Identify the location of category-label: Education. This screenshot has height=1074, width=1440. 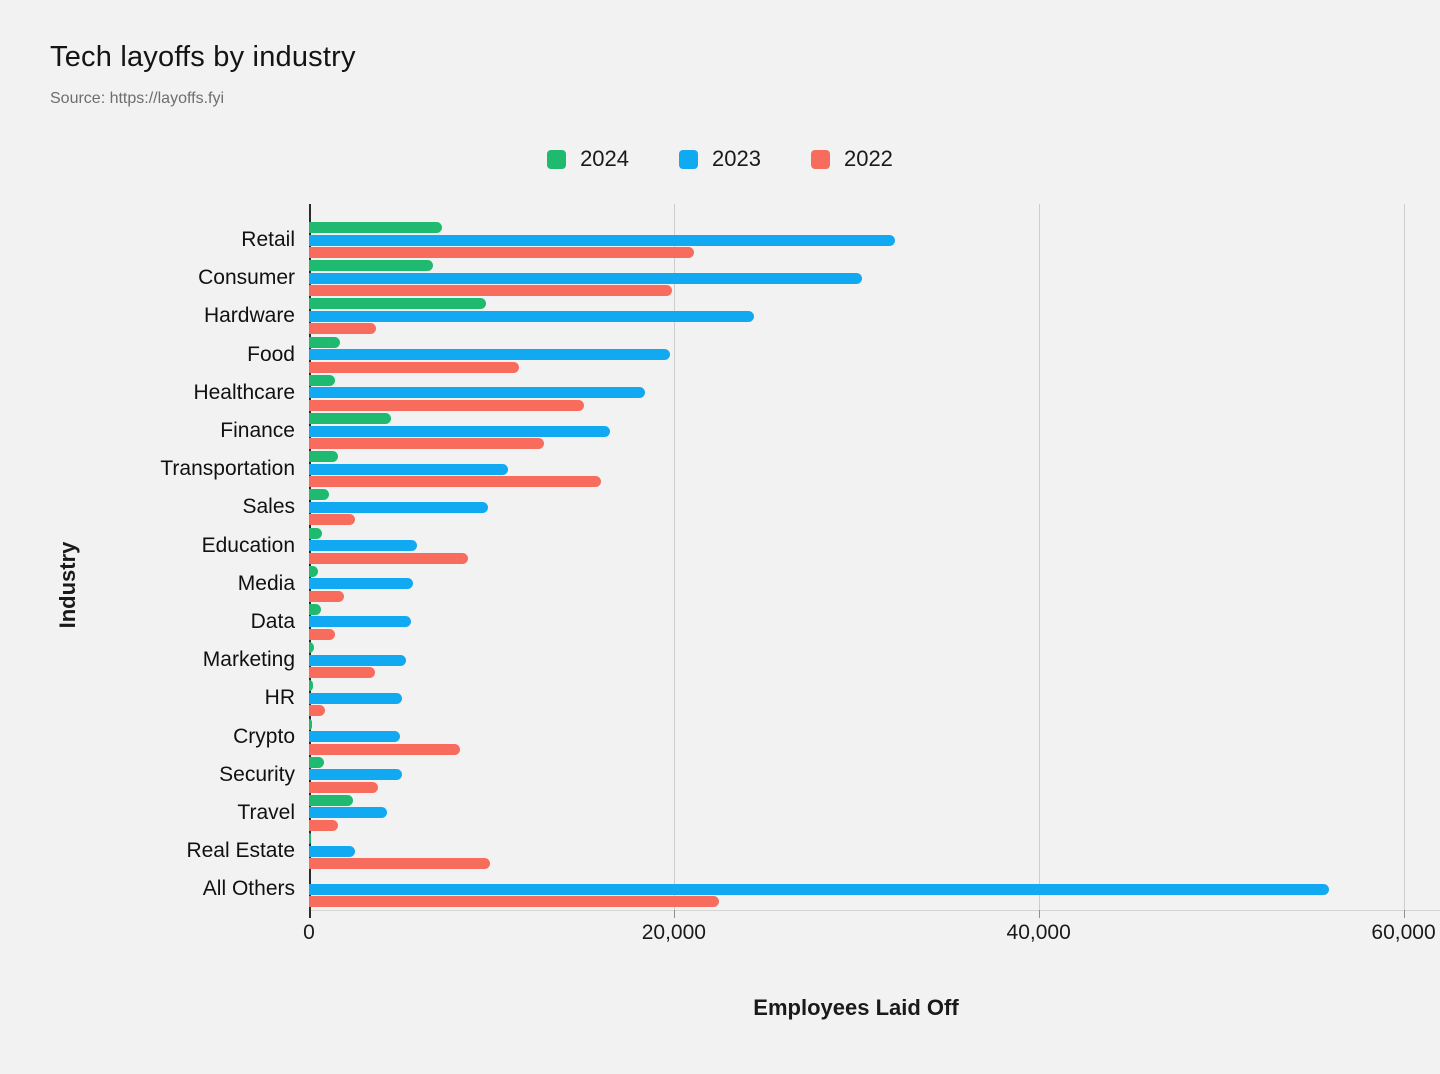
(248, 545).